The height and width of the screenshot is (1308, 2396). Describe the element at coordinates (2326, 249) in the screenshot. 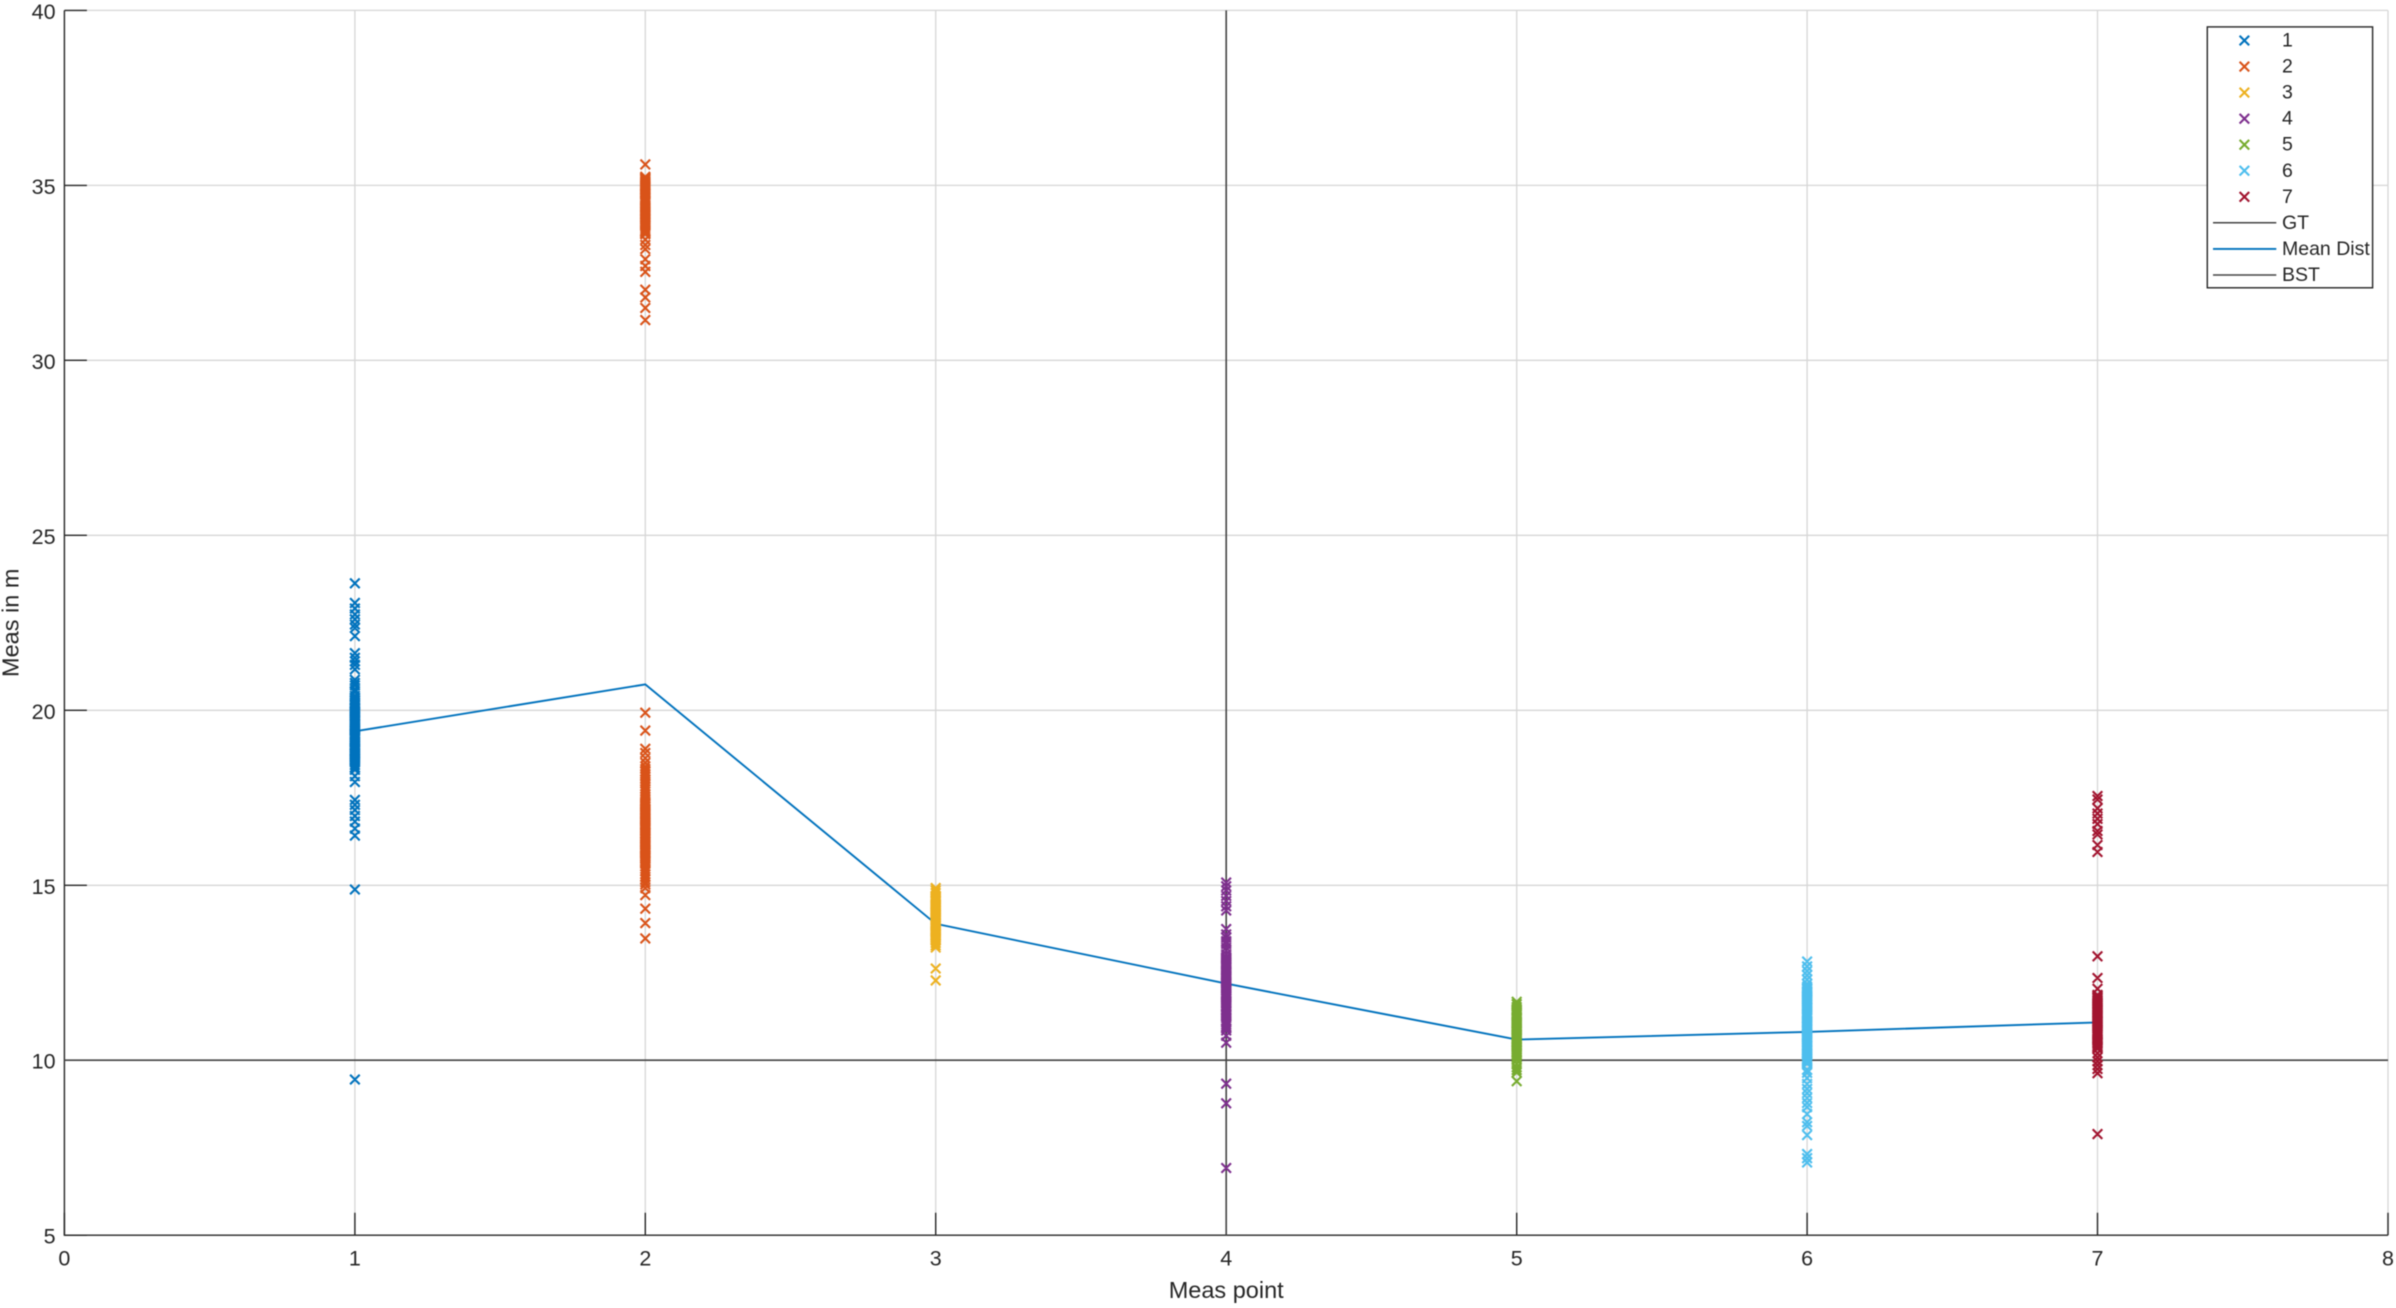

I see `svg-text: Mean Dist` at that location.